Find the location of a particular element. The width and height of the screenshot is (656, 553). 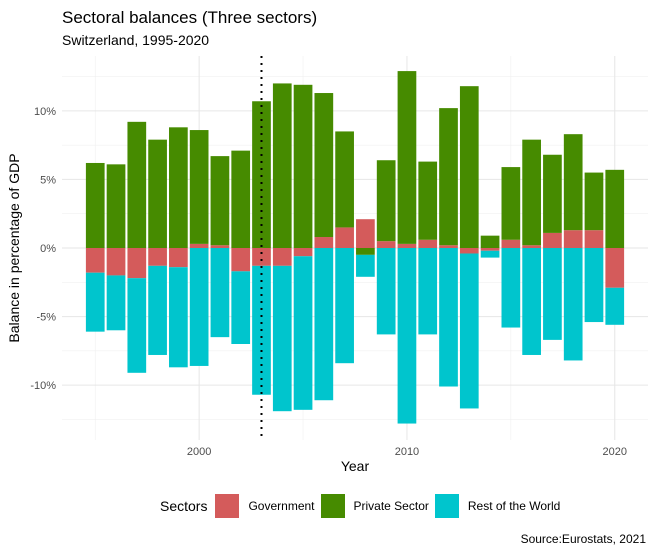

x-tick-label: 2010 is located at coordinates (407, 452).